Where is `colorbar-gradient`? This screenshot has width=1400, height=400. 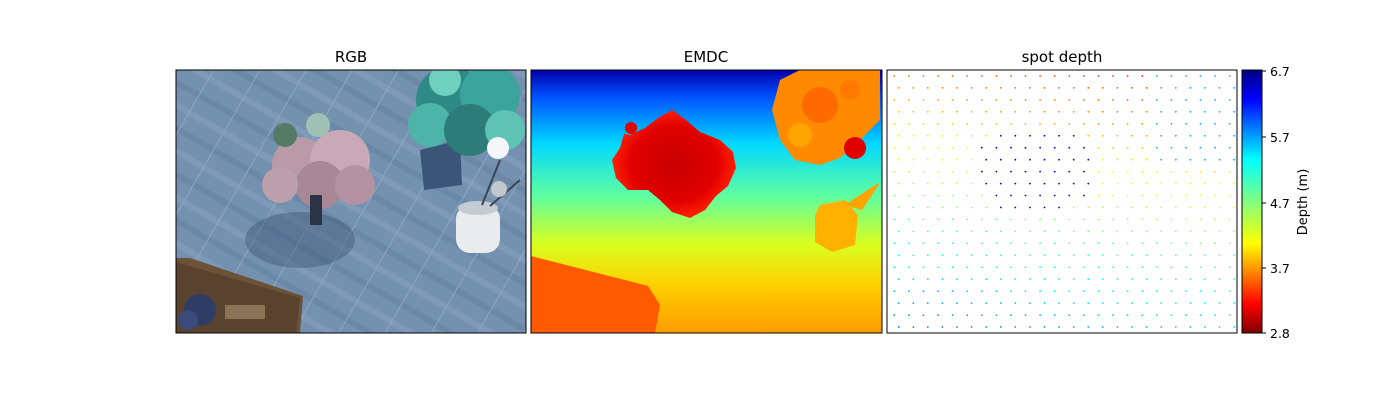 colorbar-gradient is located at coordinates (1252, 201).